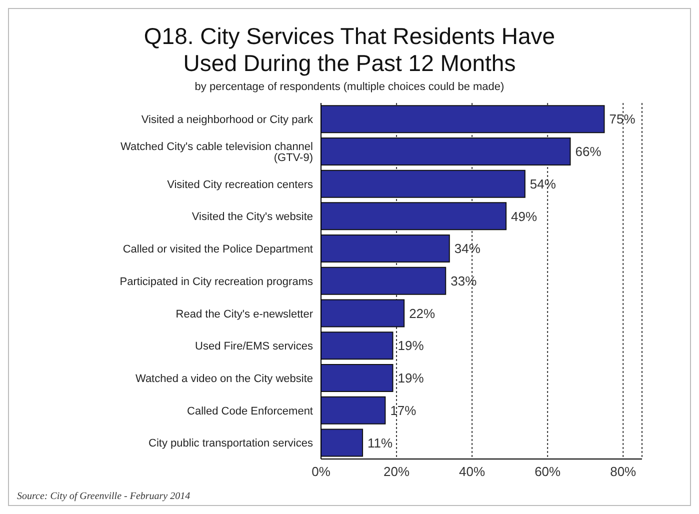 The image size is (699, 514). Describe the element at coordinates (472, 472) in the screenshot. I see `x-tick-label: 40%` at that location.